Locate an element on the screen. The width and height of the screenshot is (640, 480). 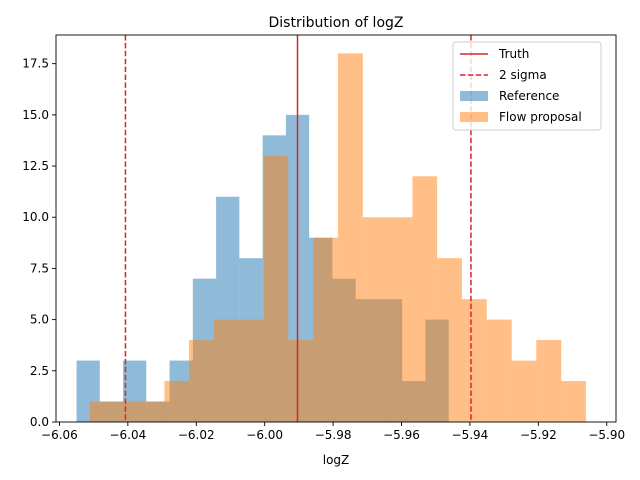
legend-label-2-sigma: 2 sigma is located at coordinates (523, 75).